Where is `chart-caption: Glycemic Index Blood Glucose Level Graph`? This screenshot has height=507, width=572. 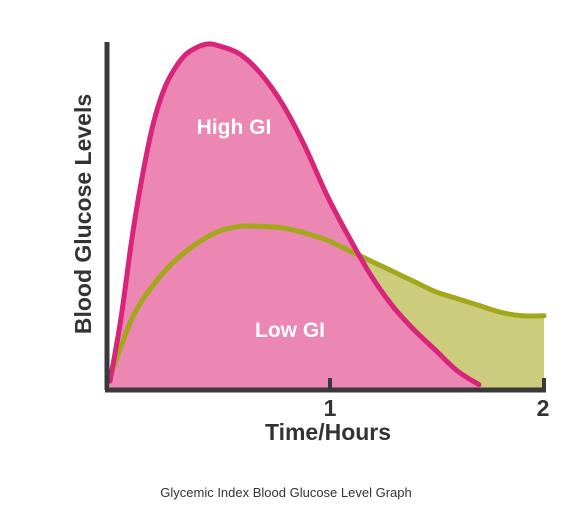 chart-caption: Glycemic Index Blood Glucose Level Graph is located at coordinates (286, 492).